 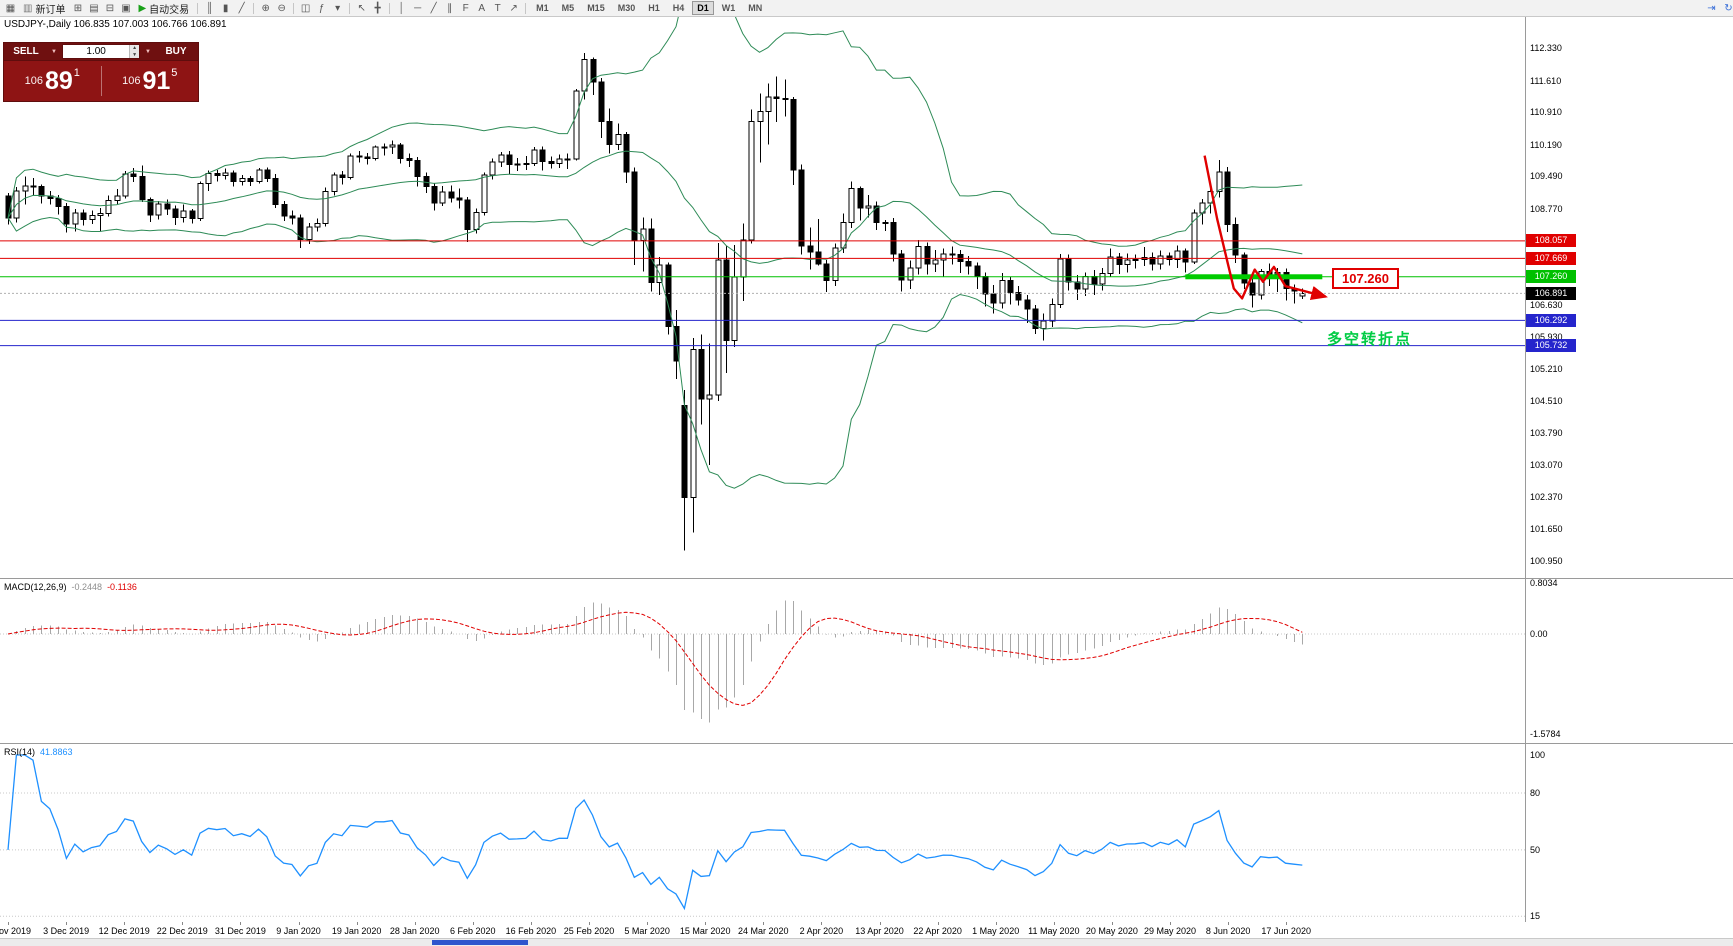 What do you see at coordinates (596, 8) in the screenshot?
I see `timeframe-m15: M15` at bounding box center [596, 8].